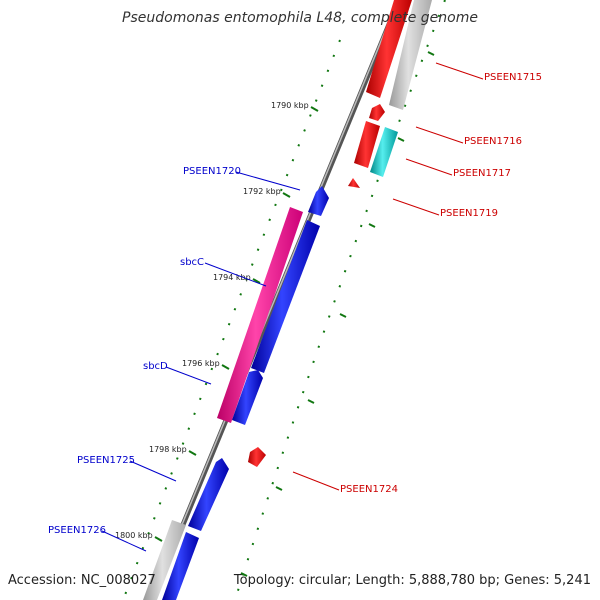 The height and width of the screenshot is (600, 600). I want to click on accession-text: Accession: NC_008027, so click(82, 580).